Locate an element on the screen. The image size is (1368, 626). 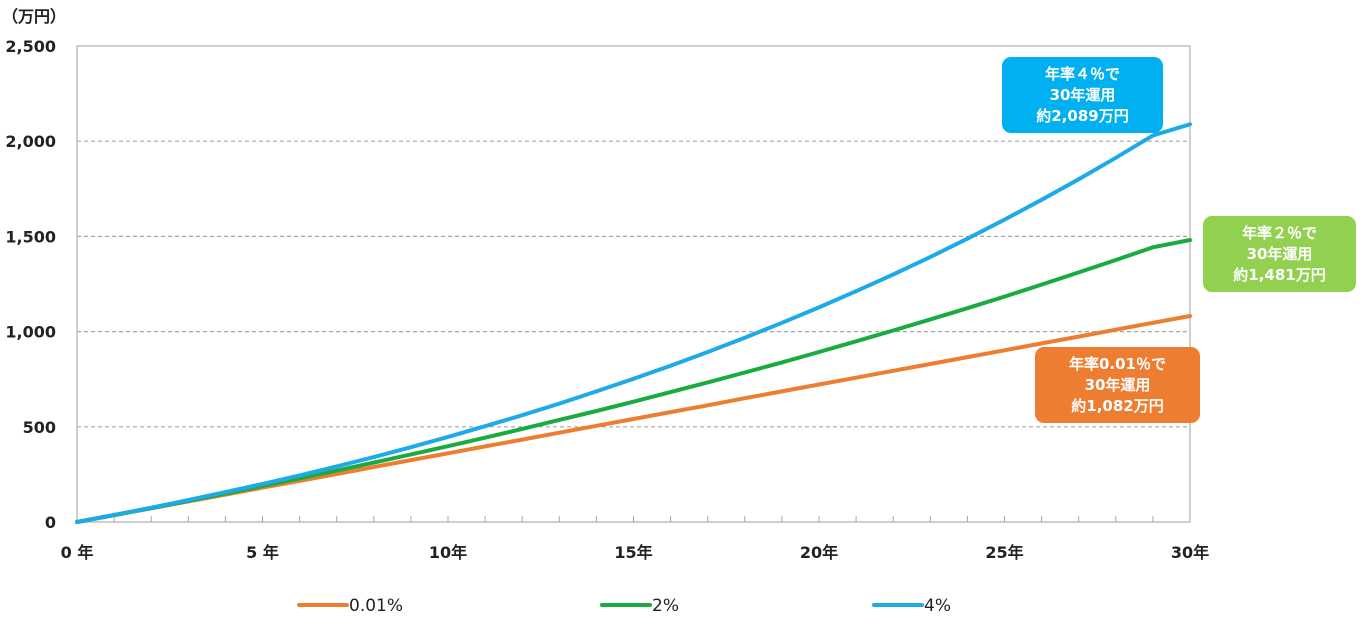
y-tick-label: 500 is located at coordinates (39, 427).